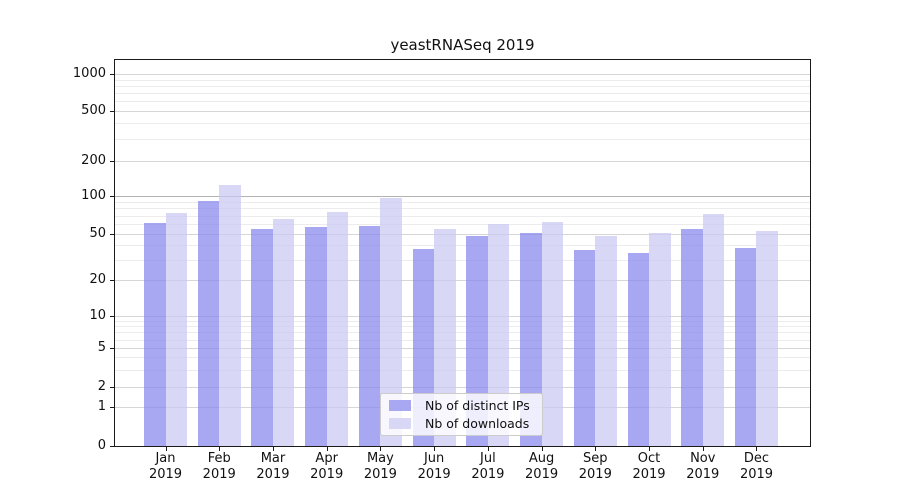  What do you see at coordinates (542, 466) in the screenshot?
I see `x-tick-label: Aug 2019` at bounding box center [542, 466].